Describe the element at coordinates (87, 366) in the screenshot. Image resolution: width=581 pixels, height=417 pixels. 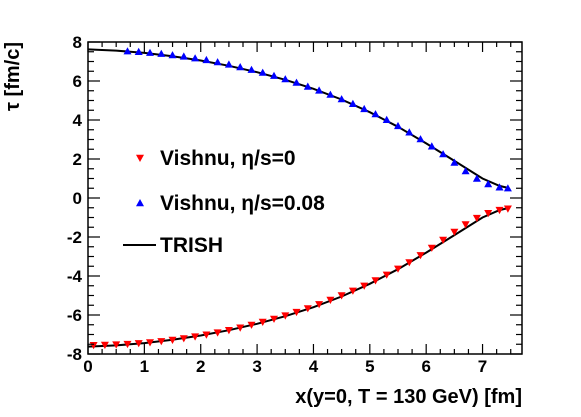
I see `x-tick-label: 0` at that location.